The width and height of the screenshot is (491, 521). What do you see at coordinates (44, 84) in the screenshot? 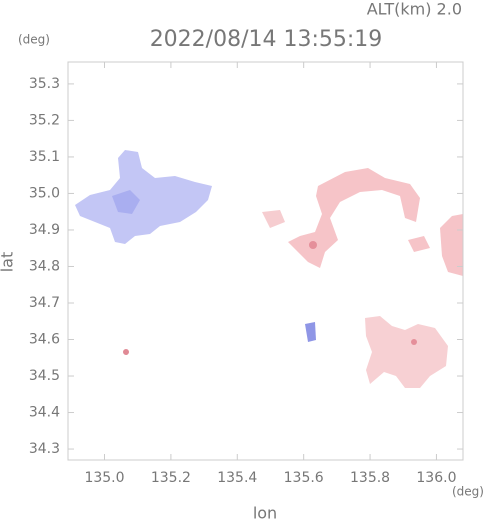
I see `y-tick-label: 35.3` at bounding box center [44, 84].